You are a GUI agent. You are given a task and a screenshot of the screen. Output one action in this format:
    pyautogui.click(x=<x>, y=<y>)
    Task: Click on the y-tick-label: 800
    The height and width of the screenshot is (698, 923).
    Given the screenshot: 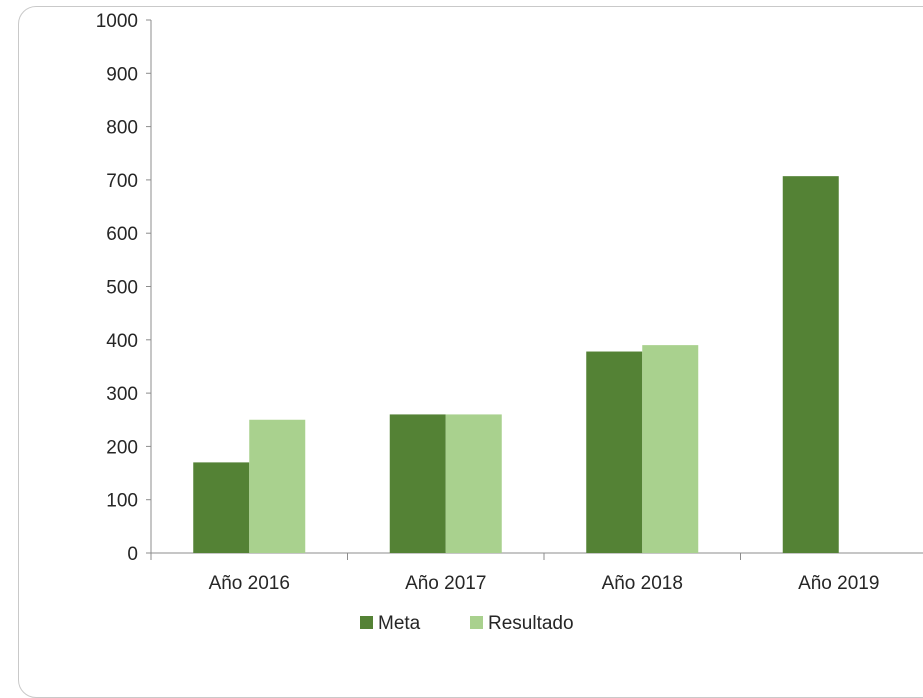 What is the action you would take?
    pyautogui.click(x=122, y=128)
    